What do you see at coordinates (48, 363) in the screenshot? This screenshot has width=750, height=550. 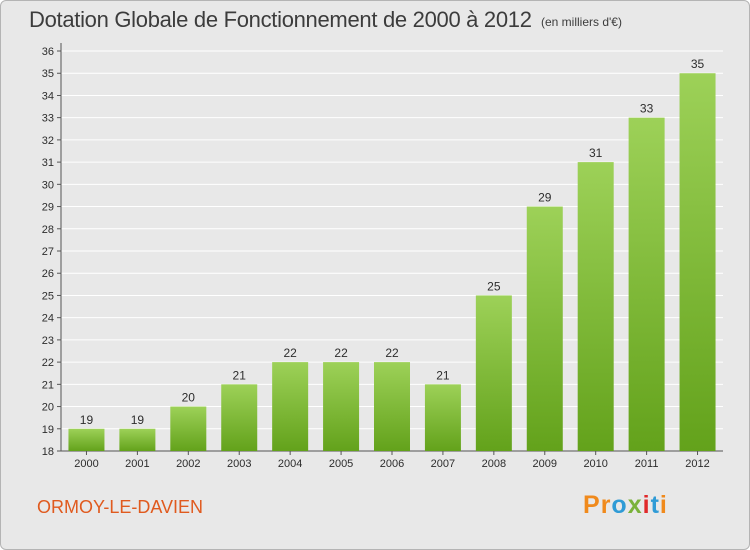 I see `y-tick-label: 22` at bounding box center [48, 363].